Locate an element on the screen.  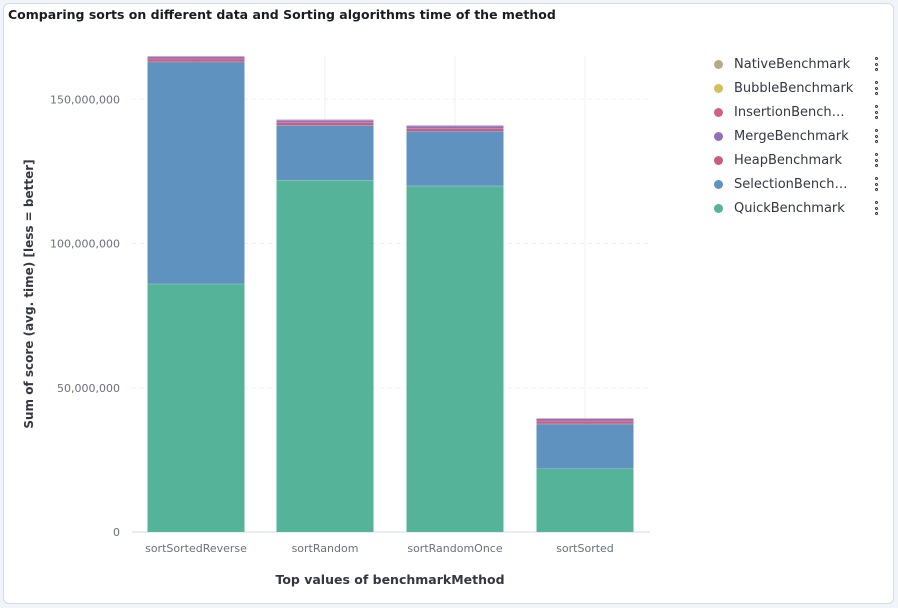
legend-item: HeapBenchmark is located at coordinates (799, 160).